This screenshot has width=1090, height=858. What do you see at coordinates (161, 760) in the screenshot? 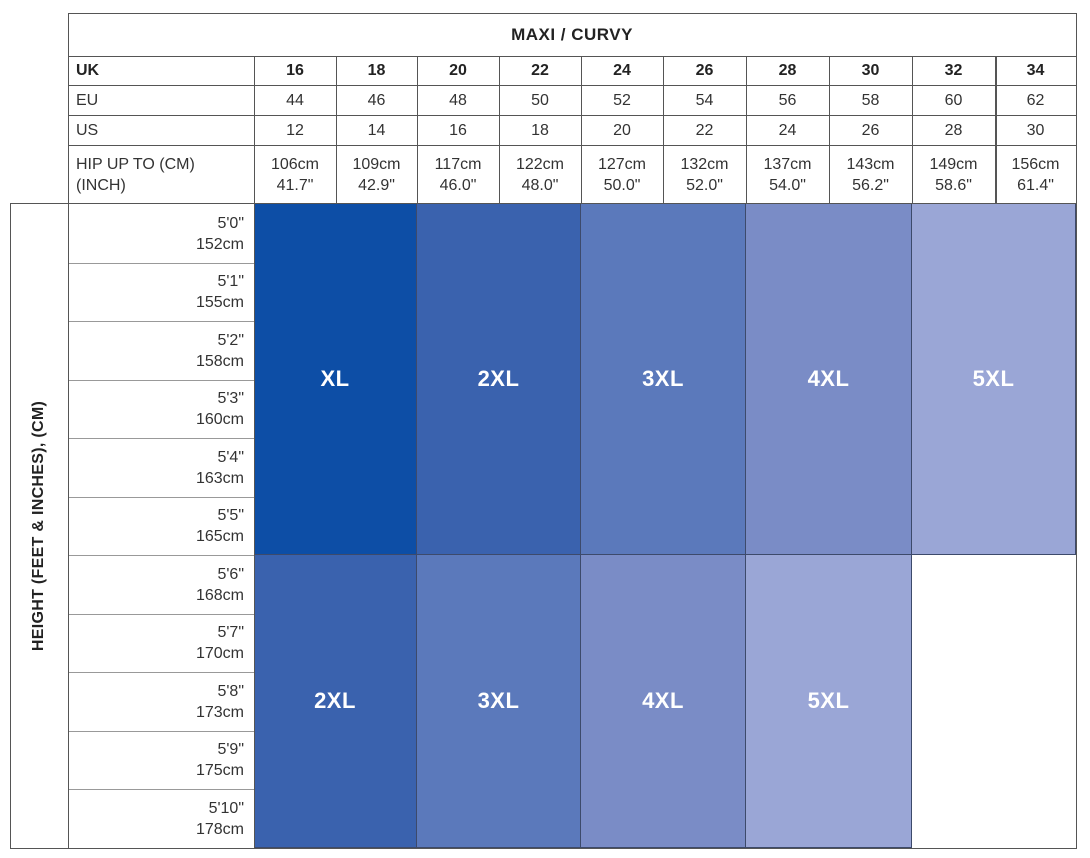
I see `height-row-label: 5'9" 175cm` at bounding box center [161, 760].